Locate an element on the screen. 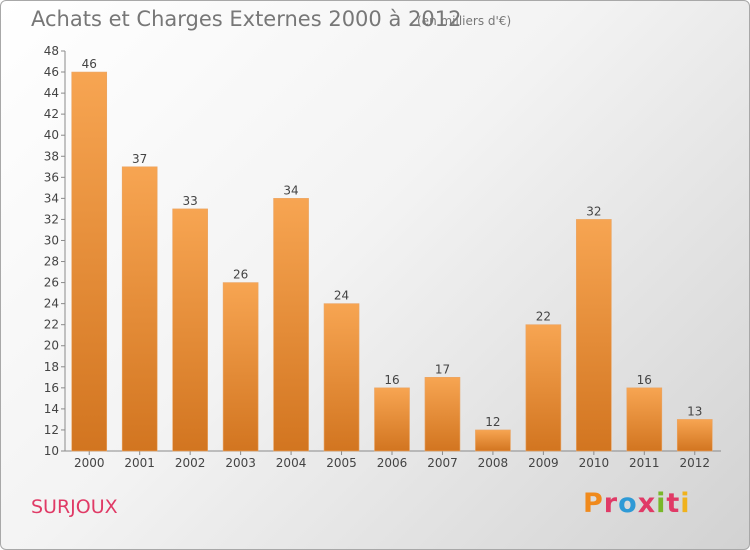 This screenshot has height=550, width=750. y-tick-label: 36 is located at coordinates (51, 177).